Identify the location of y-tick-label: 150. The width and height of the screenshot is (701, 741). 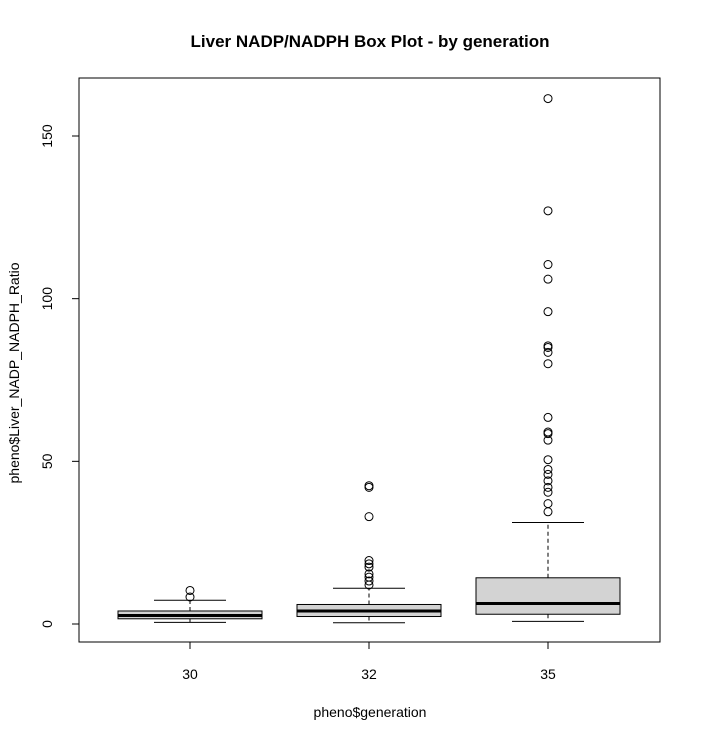
(47, 136).